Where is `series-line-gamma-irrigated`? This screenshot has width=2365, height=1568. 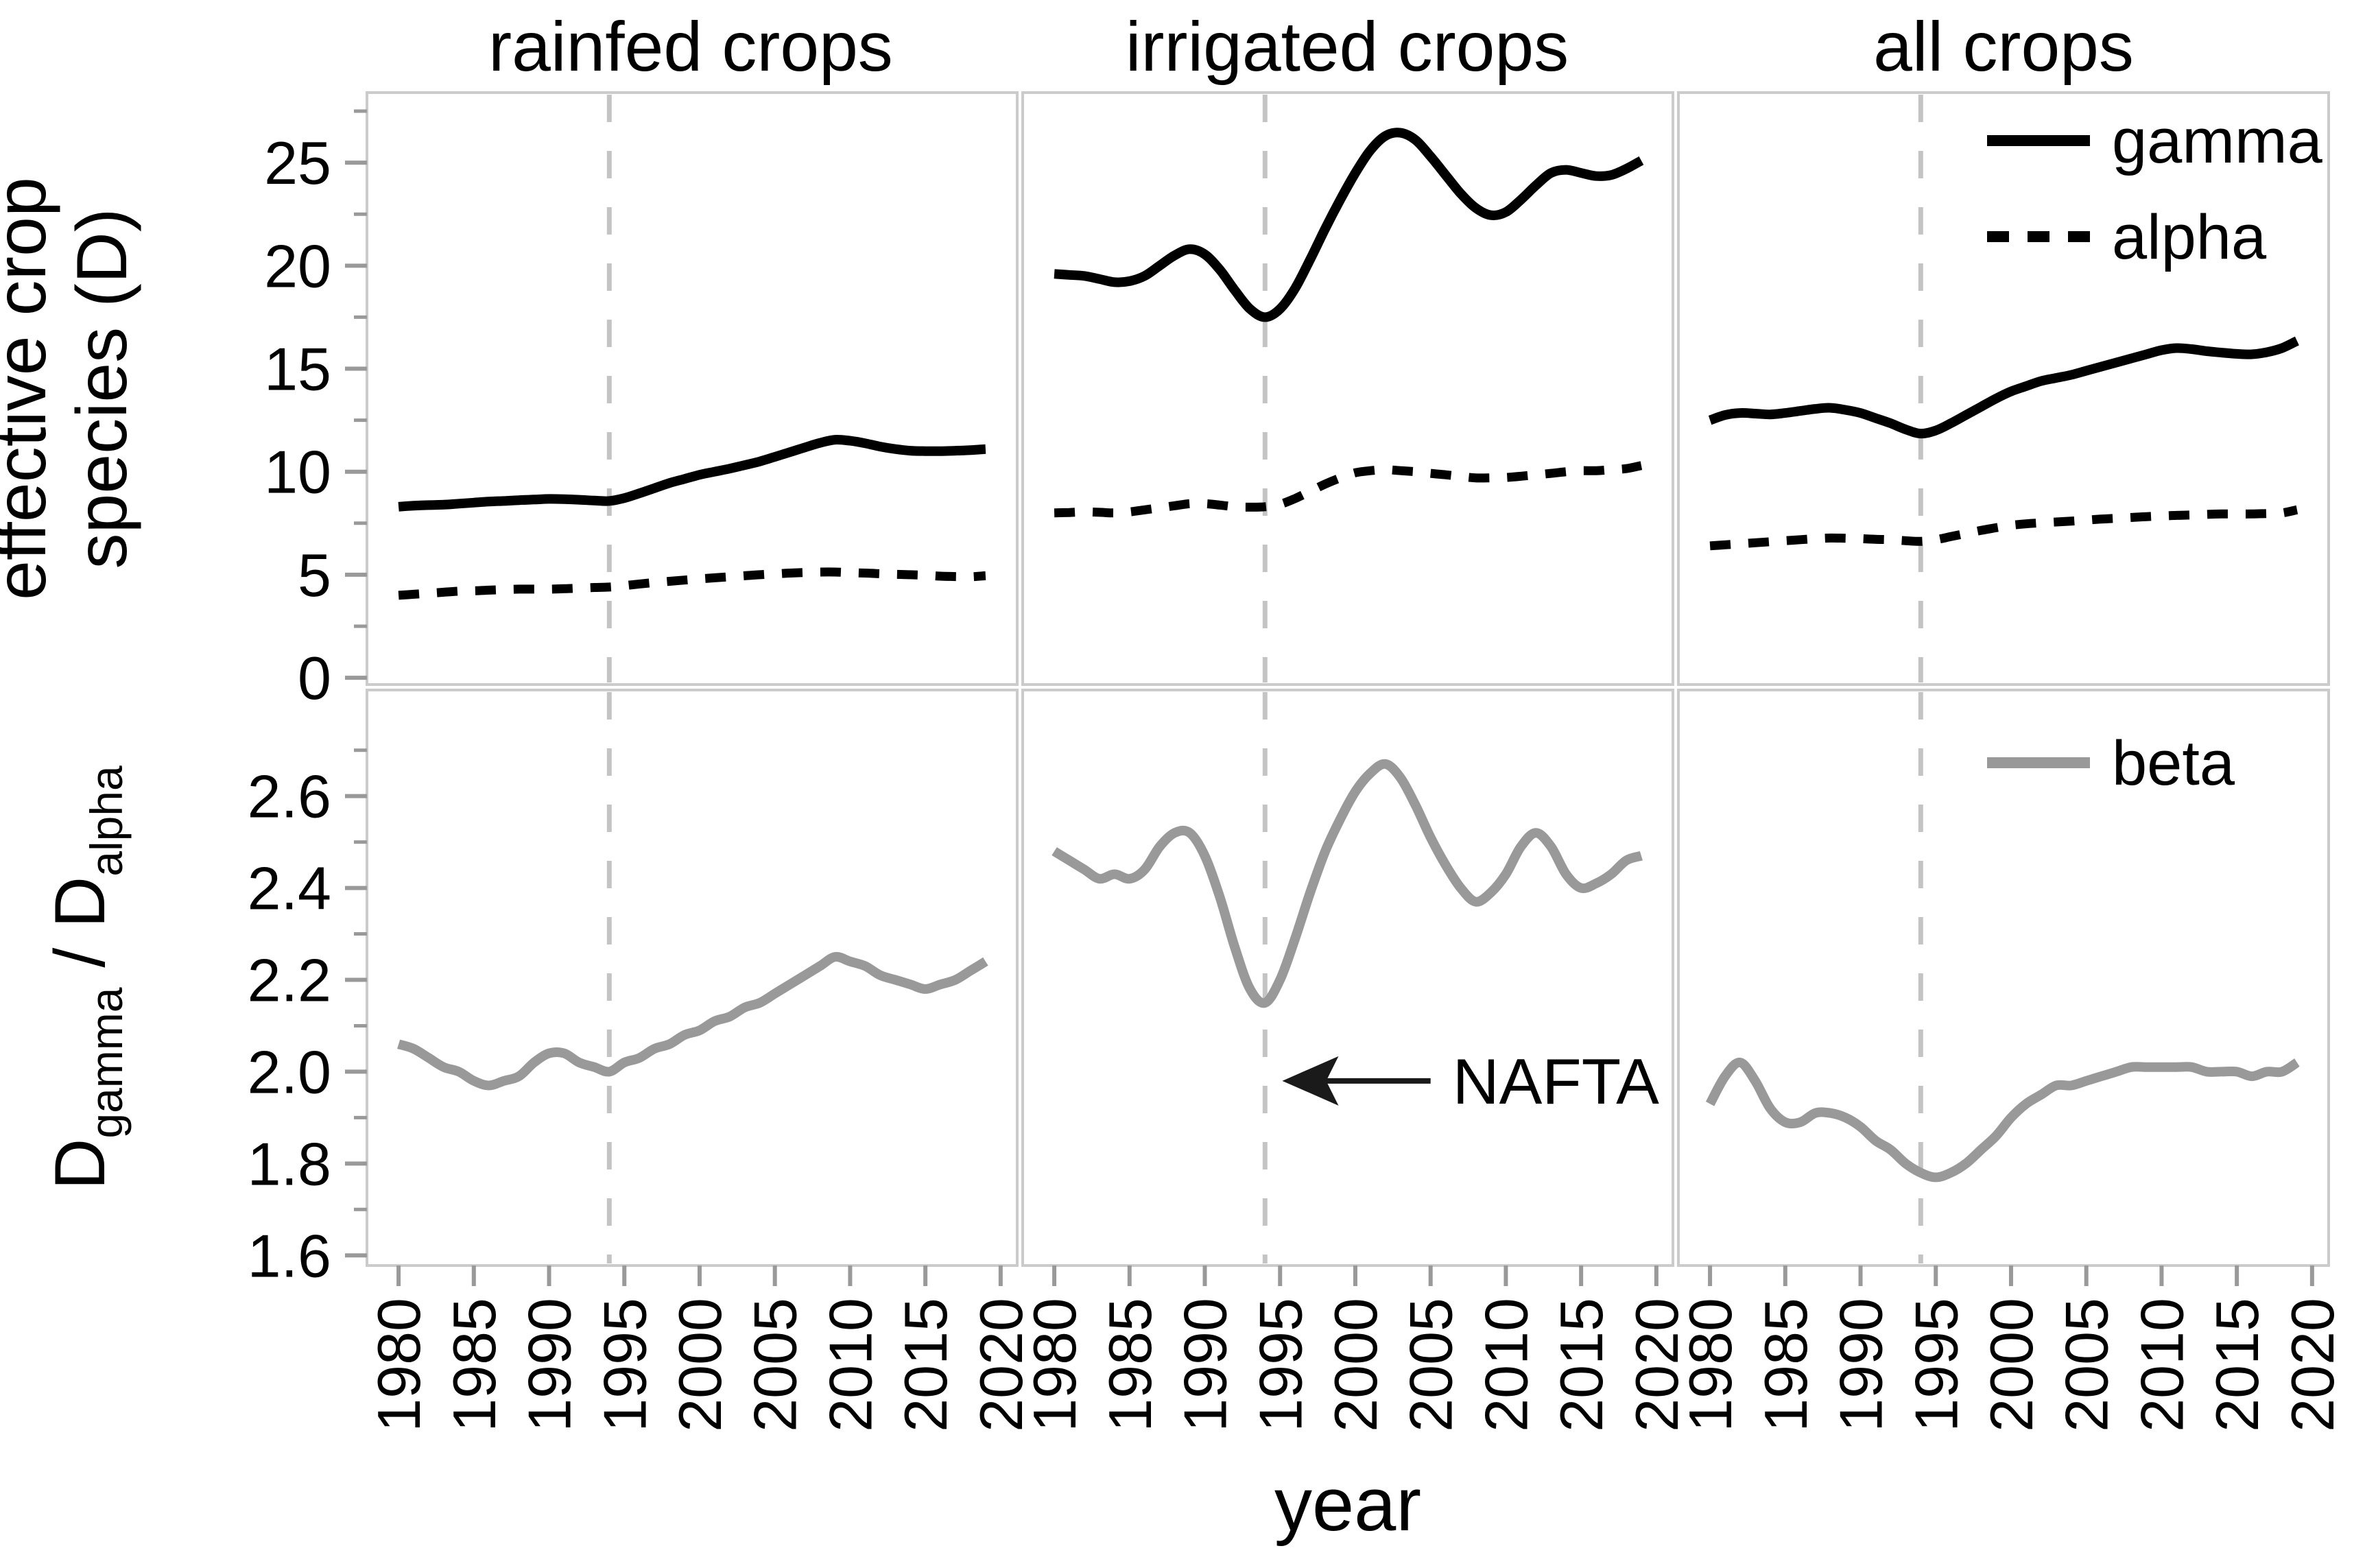 series-line-gamma-irrigated is located at coordinates (1349, 225).